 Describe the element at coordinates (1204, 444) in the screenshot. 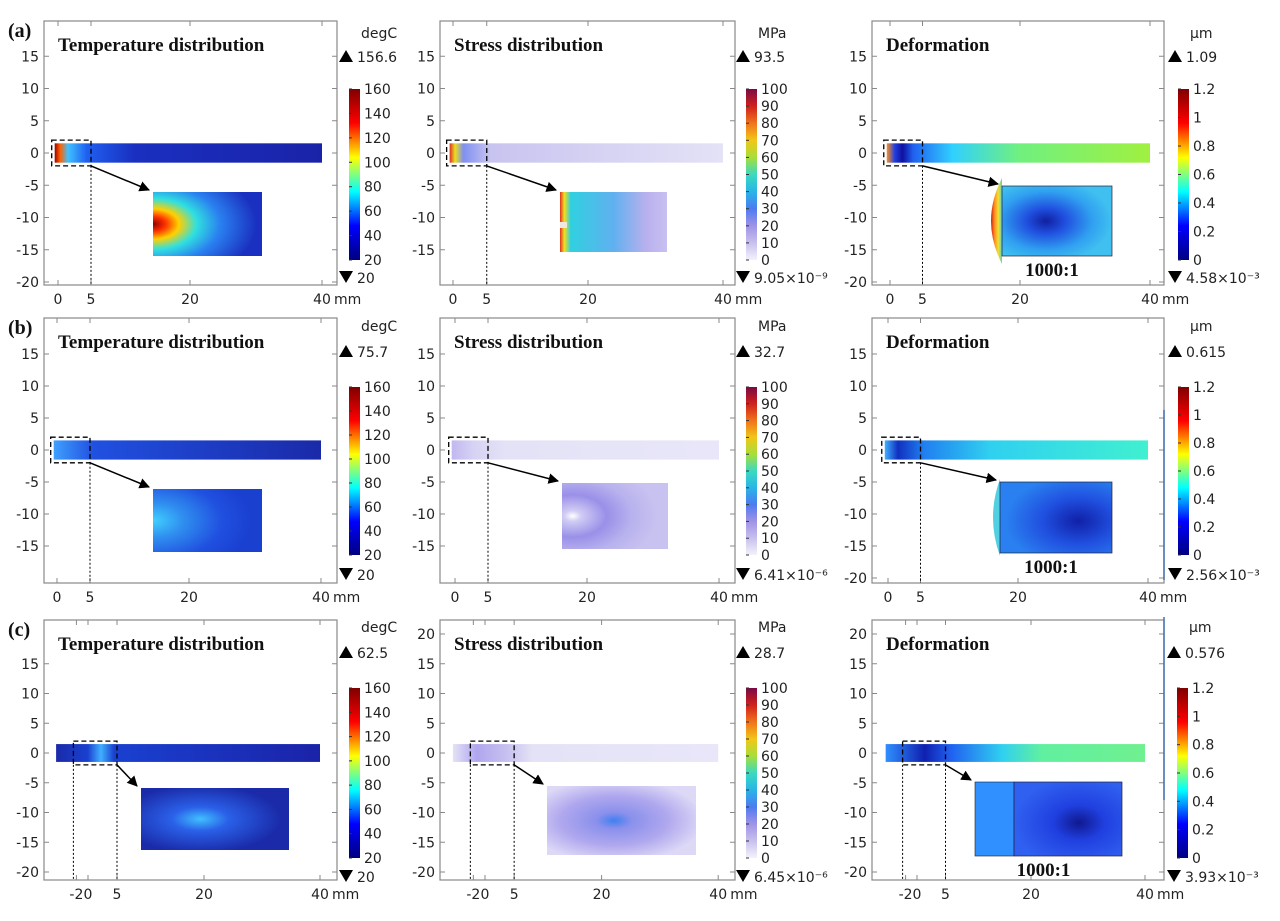

I see `colorbar-tick-label: 0.8` at that location.